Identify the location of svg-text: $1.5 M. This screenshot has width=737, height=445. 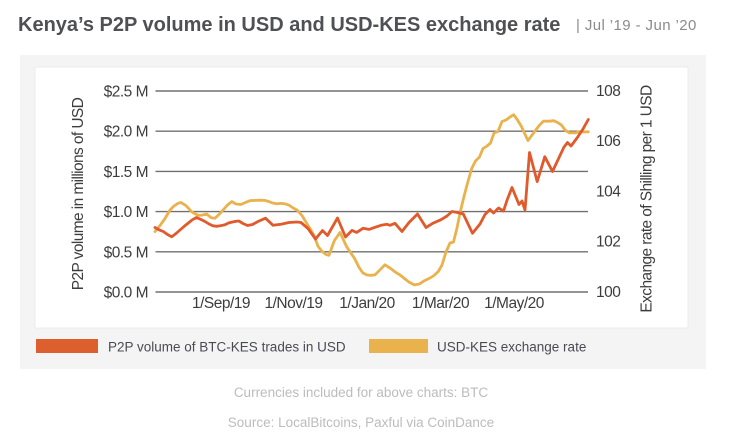
(126, 172).